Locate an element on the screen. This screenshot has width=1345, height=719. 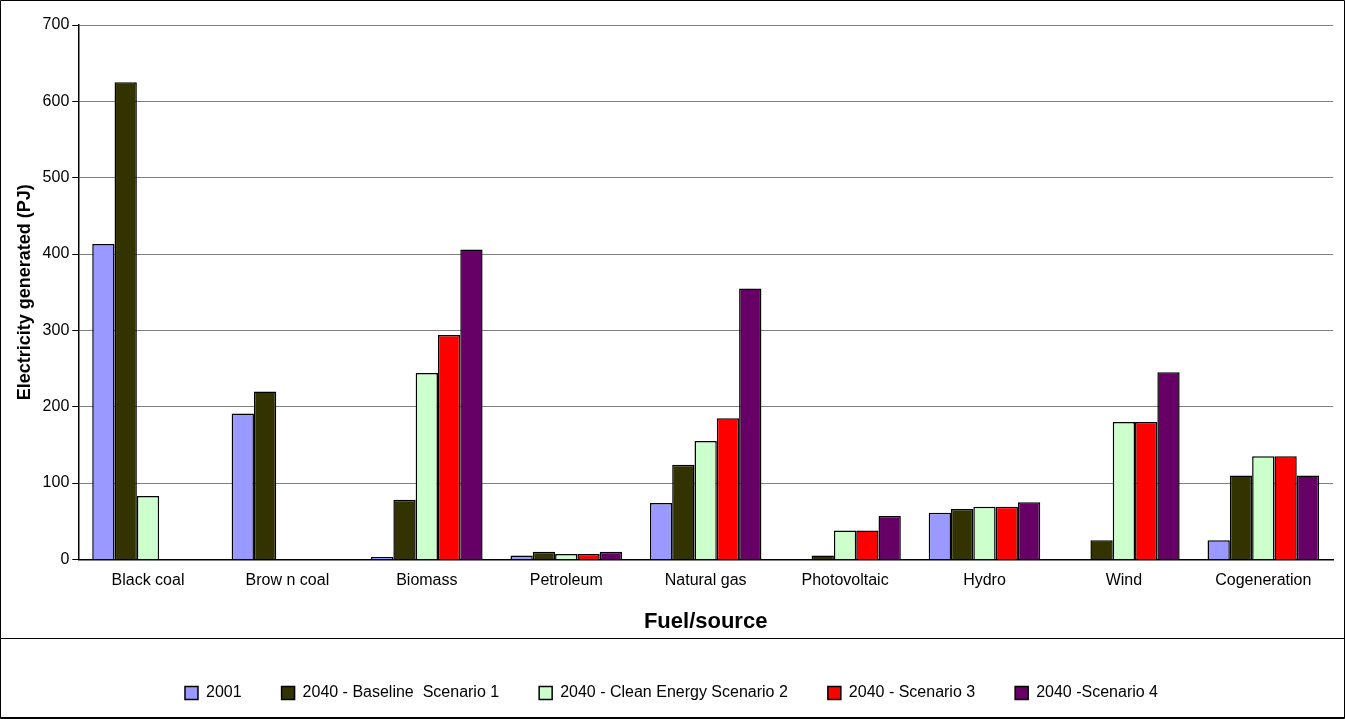
legend-label: 2040 - Baseline Scenario 1 is located at coordinates (401, 692).